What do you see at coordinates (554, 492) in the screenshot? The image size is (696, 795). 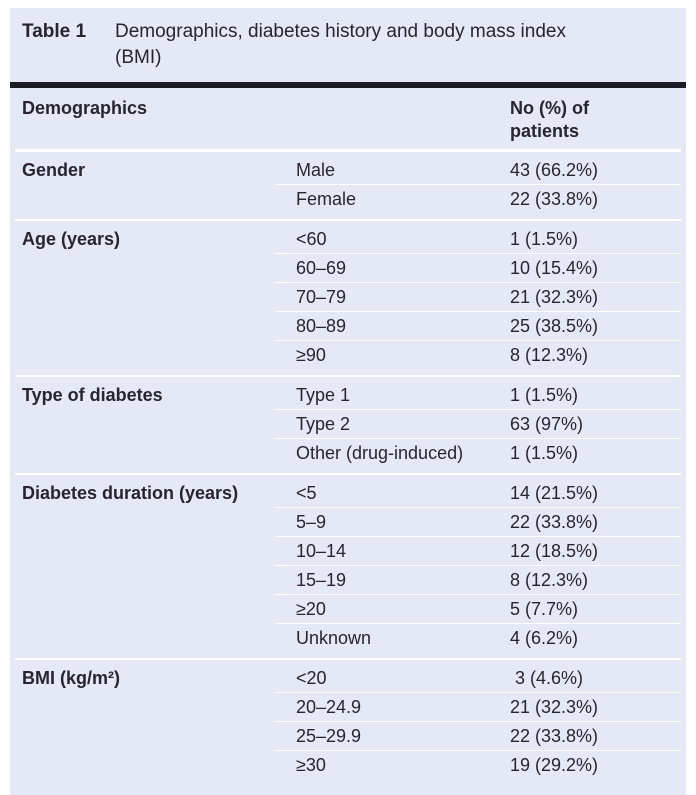 I see `row-value: 14 (21.5%)` at bounding box center [554, 492].